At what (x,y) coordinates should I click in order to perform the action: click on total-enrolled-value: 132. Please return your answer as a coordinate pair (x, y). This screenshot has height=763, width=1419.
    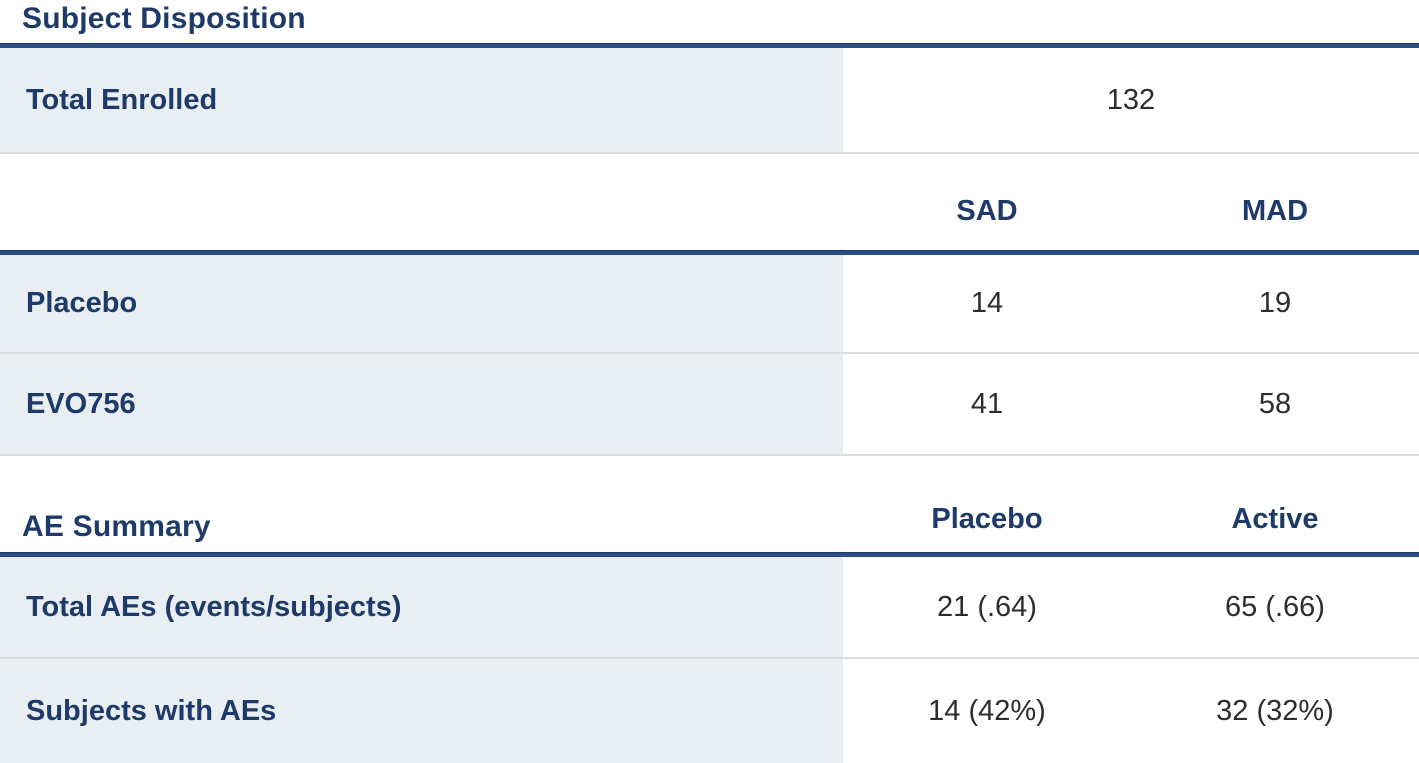
    Looking at the image, I should click on (1131, 99).